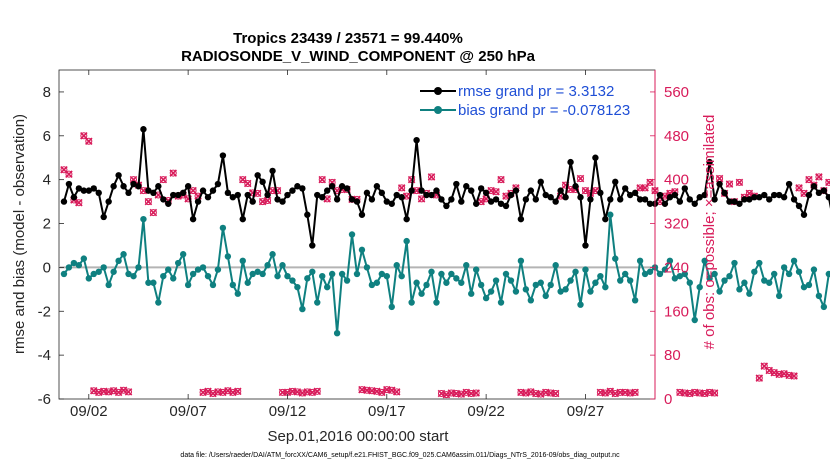 This screenshot has width=830, height=470. What do you see at coordinates (486, 411) in the screenshot?
I see `x-tick-label: 09/22` at bounding box center [486, 411].